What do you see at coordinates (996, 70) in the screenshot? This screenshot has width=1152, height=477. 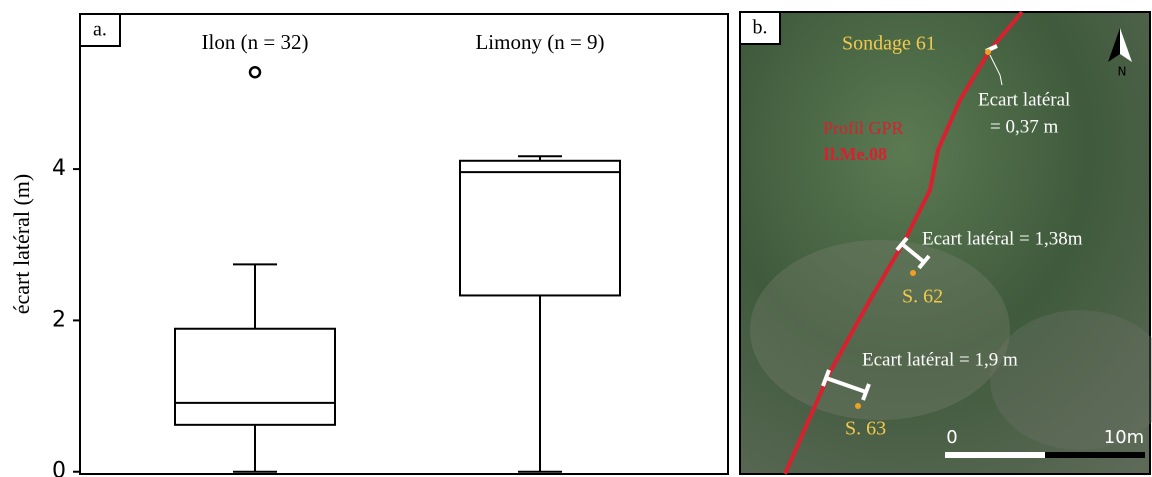 I see `leader-line` at bounding box center [996, 70].